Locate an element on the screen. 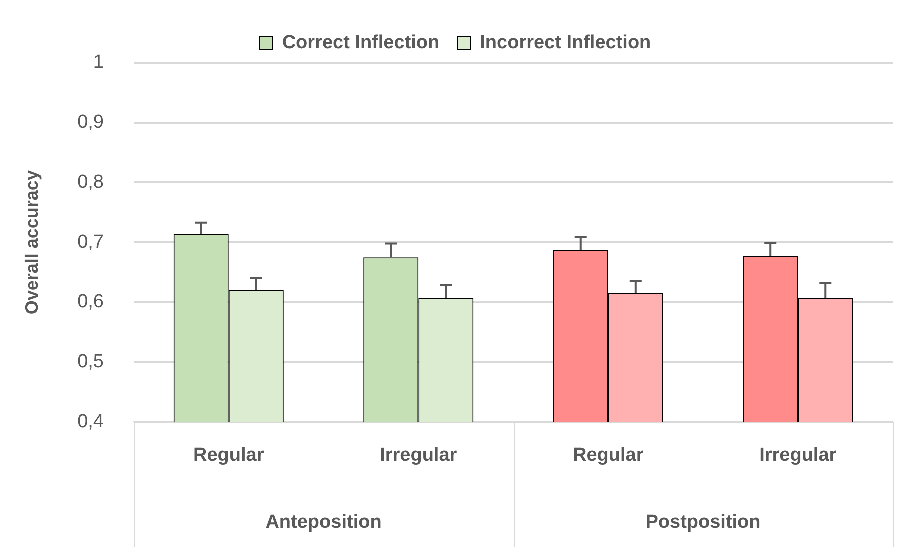  y-tick-label: 0,9 is located at coordinates (91, 123).